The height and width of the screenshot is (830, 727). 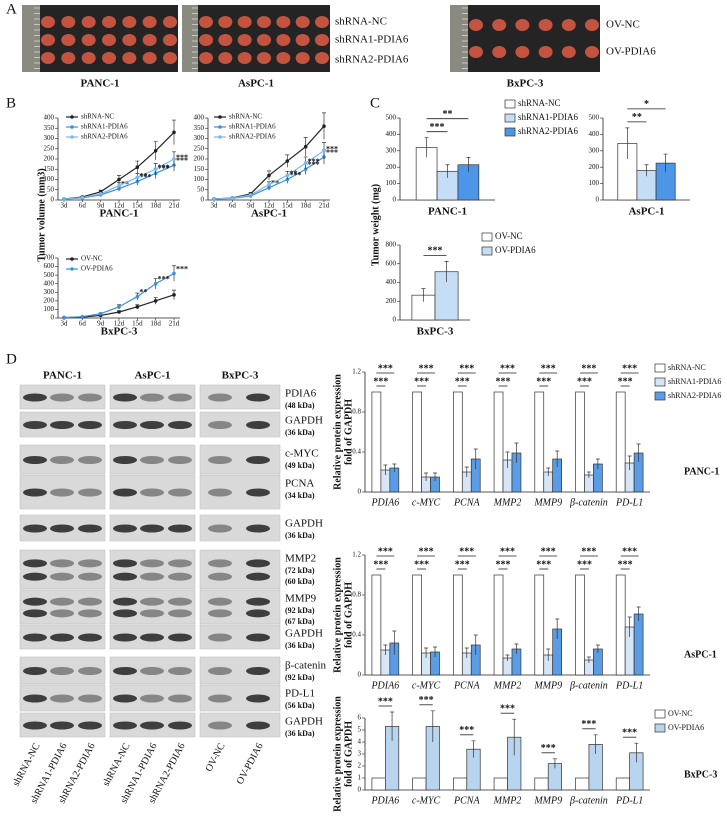 What do you see at coordinates (525, 38) in the screenshot?
I see `photo` at bounding box center [525, 38].